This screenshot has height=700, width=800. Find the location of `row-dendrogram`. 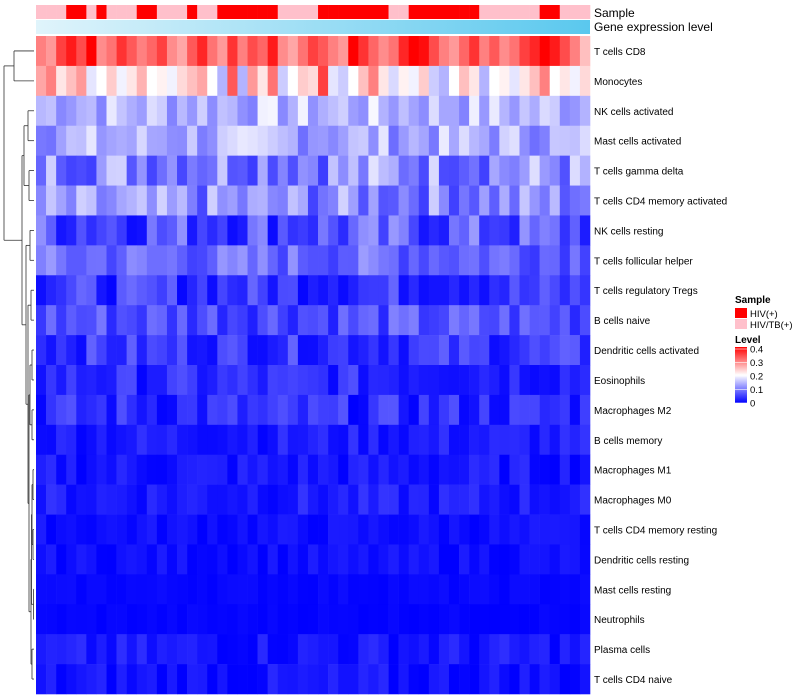

row-dendrogram is located at coordinates (18, 365).